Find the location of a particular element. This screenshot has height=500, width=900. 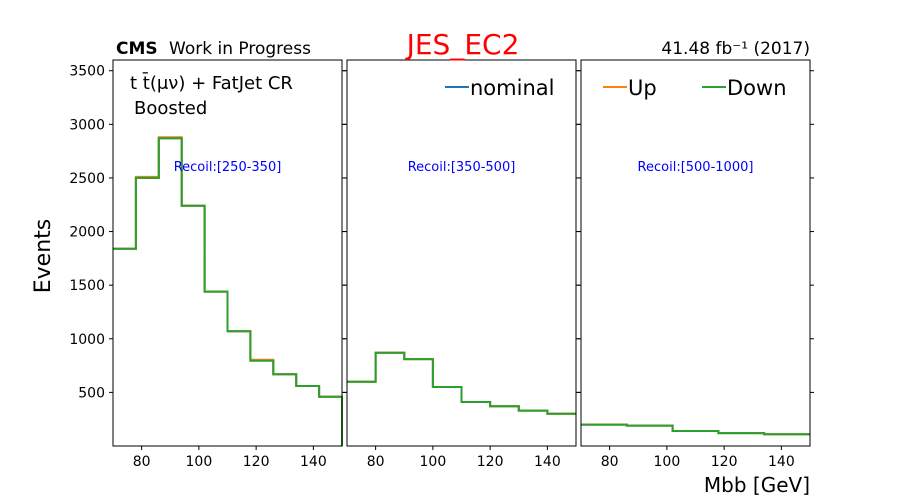

y-tick-label: 1000 is located at coordinates (87, 340).